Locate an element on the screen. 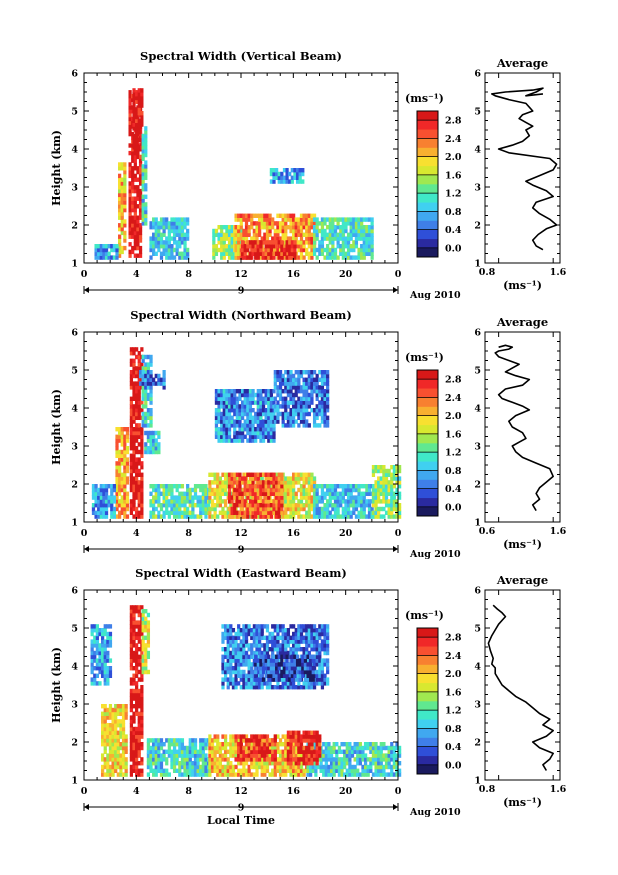 The height and width of the screenshot is (875, 618). y-axis-label: Height (km) is located at coordinates (56, 427).